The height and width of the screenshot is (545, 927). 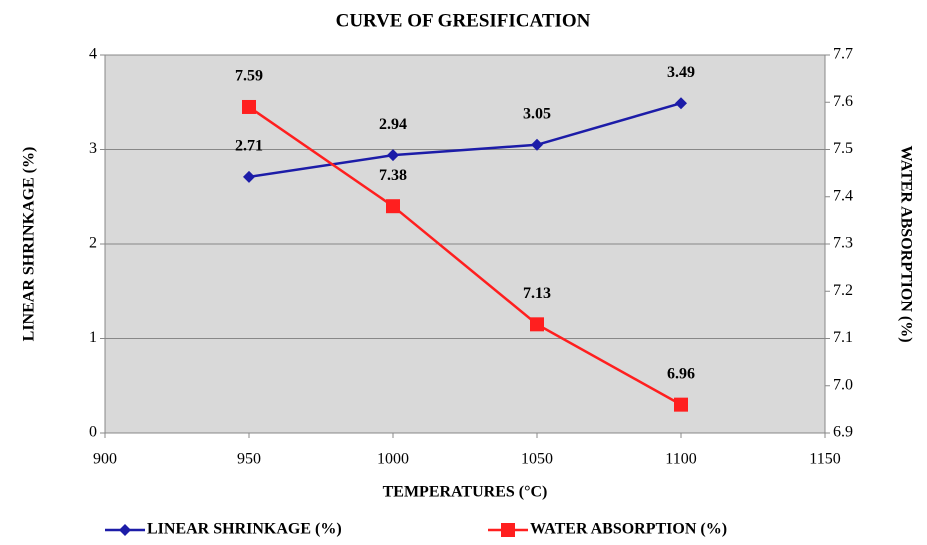 What do you see at coordinates (824, 459) in the screenshot?
I see `x-tick-label: 1150` at bounding box center [824, 459].